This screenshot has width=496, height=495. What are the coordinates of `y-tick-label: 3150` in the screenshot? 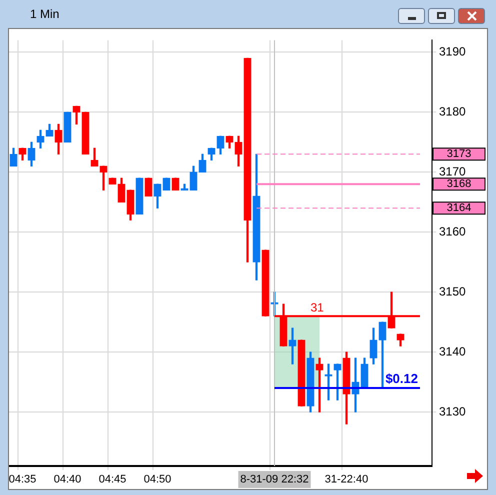 It's located at (452, 291).